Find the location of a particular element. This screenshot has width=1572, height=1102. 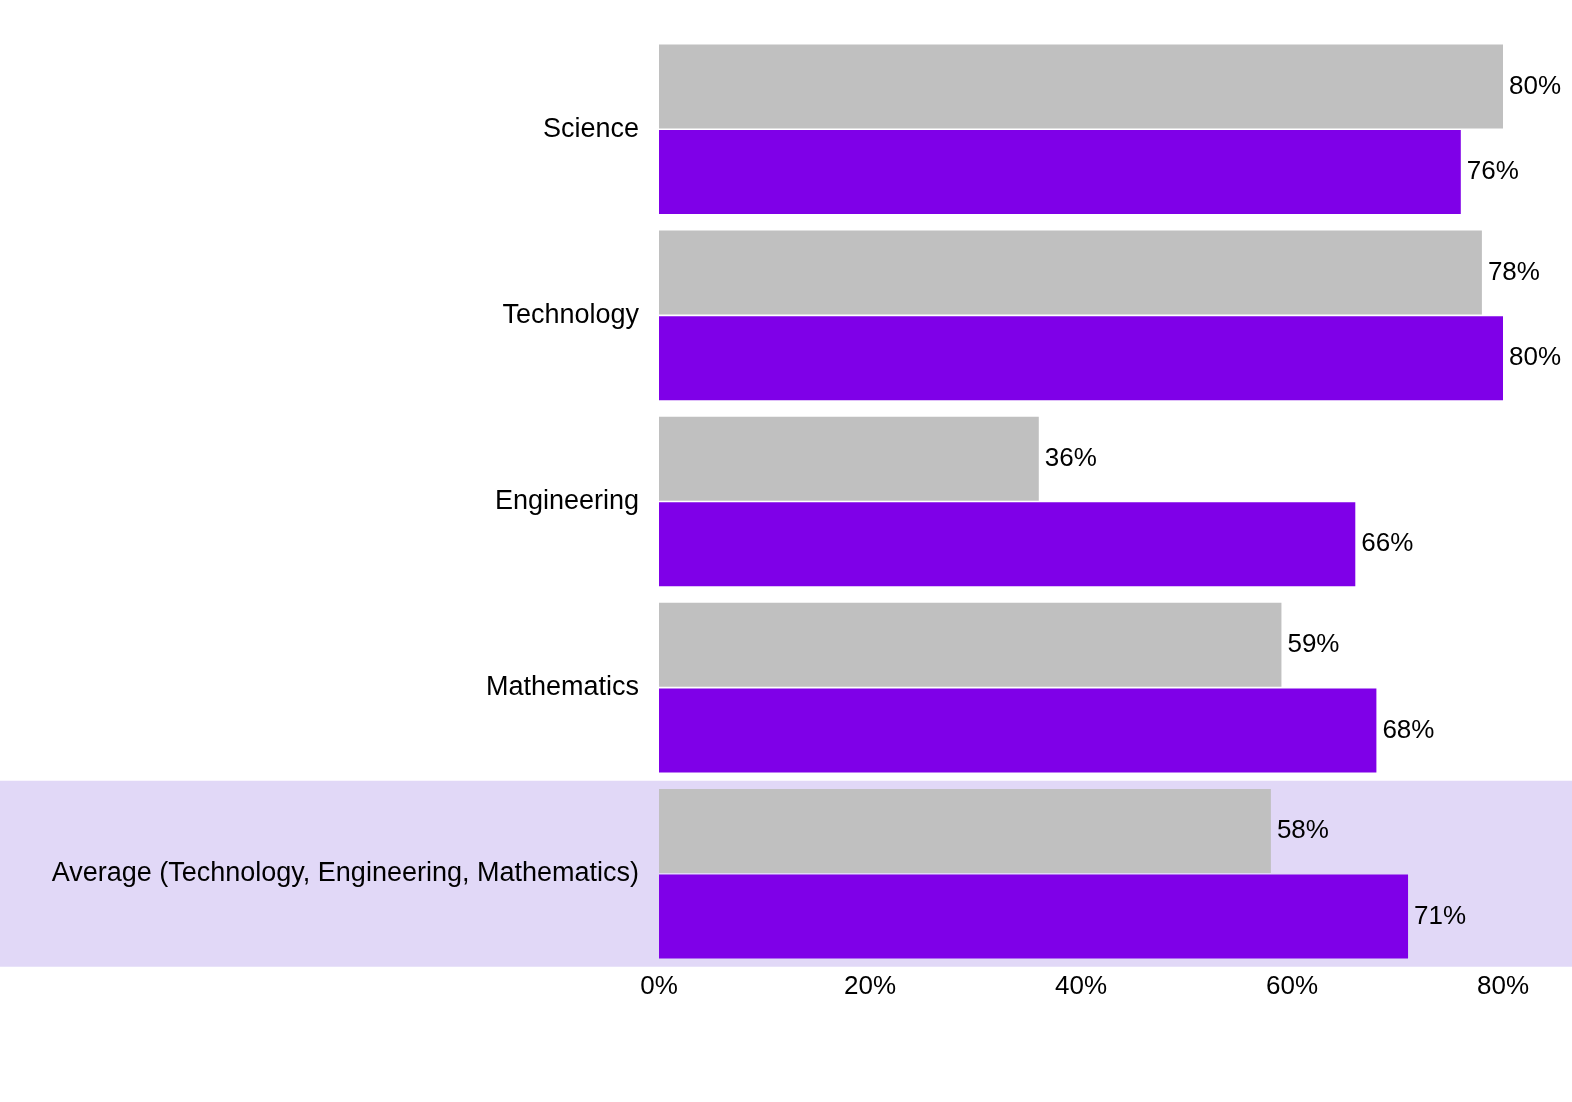

x-tick-label: 80% is located at coordinates (1503, 984).